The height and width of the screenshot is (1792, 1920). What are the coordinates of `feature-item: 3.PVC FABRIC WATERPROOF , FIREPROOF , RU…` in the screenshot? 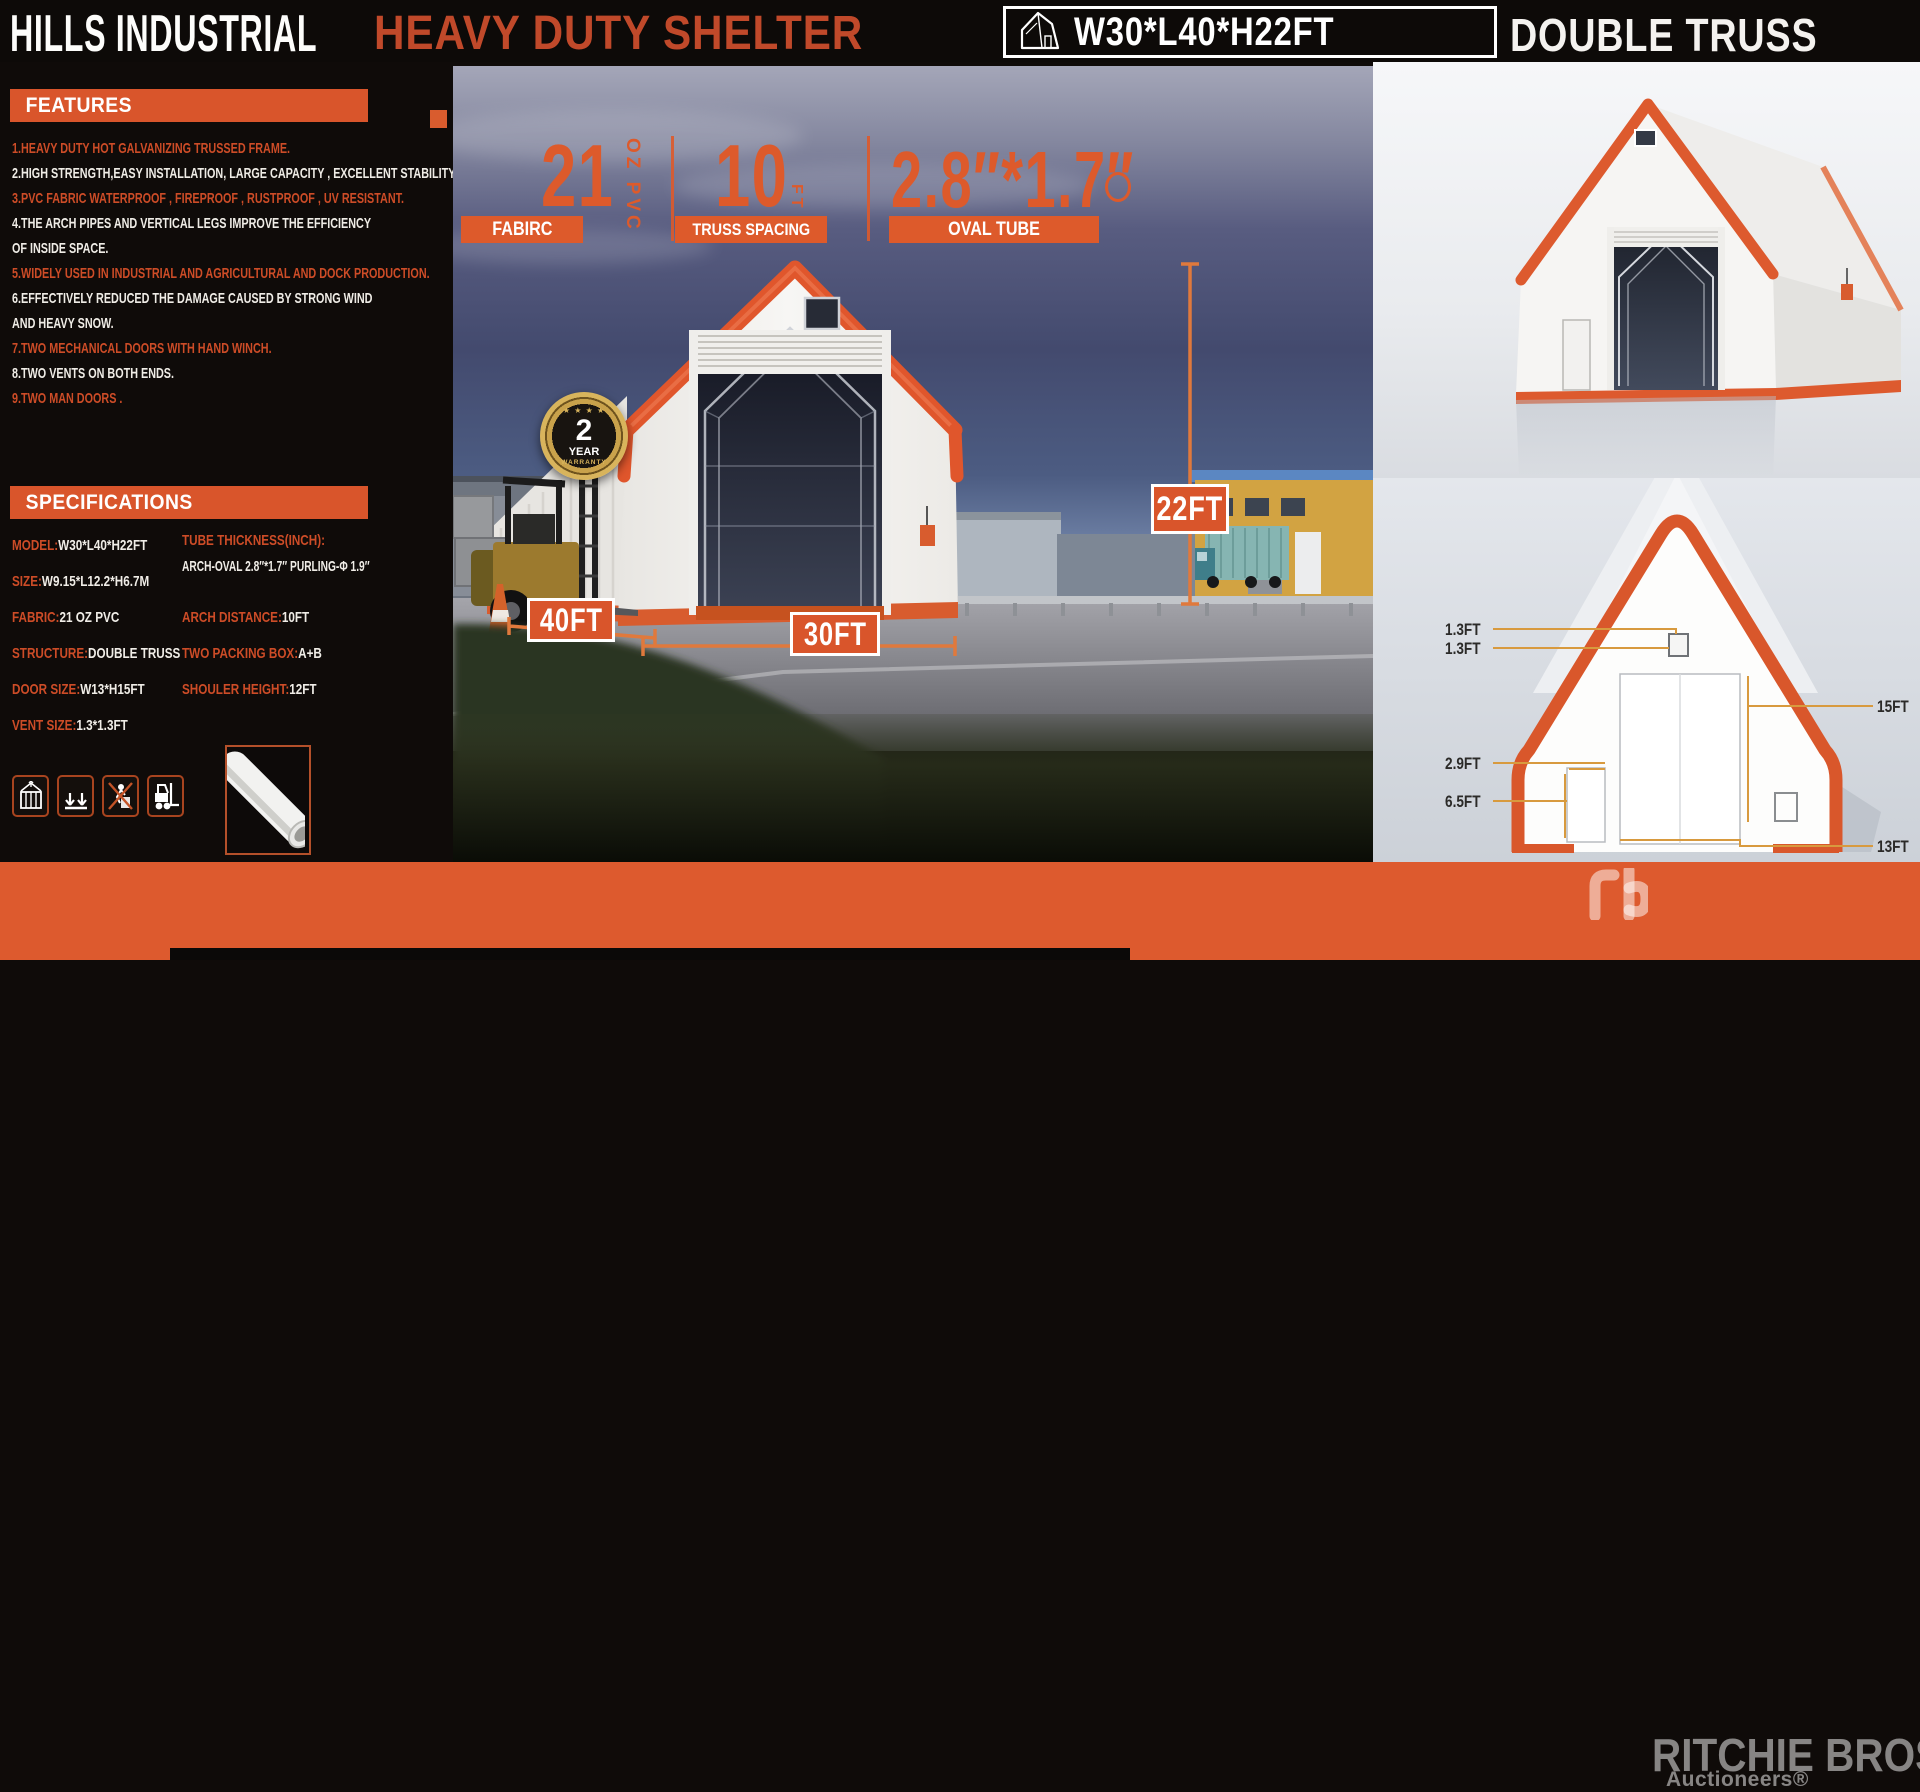 It's located at (208, 198).